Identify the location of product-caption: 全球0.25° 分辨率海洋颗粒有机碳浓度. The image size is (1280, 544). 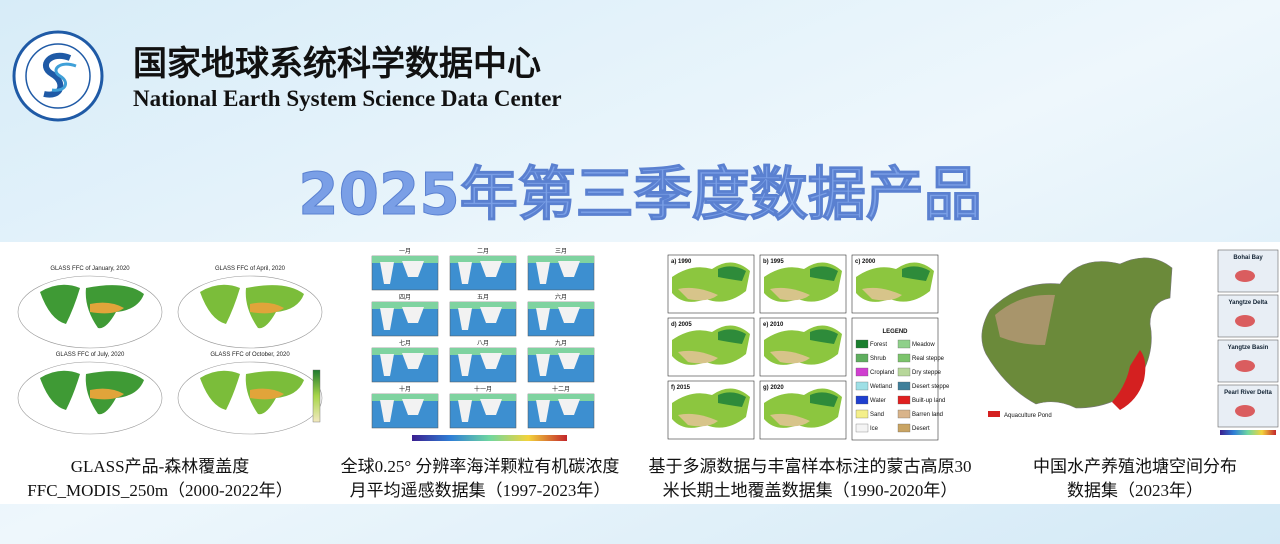
(480, 466).